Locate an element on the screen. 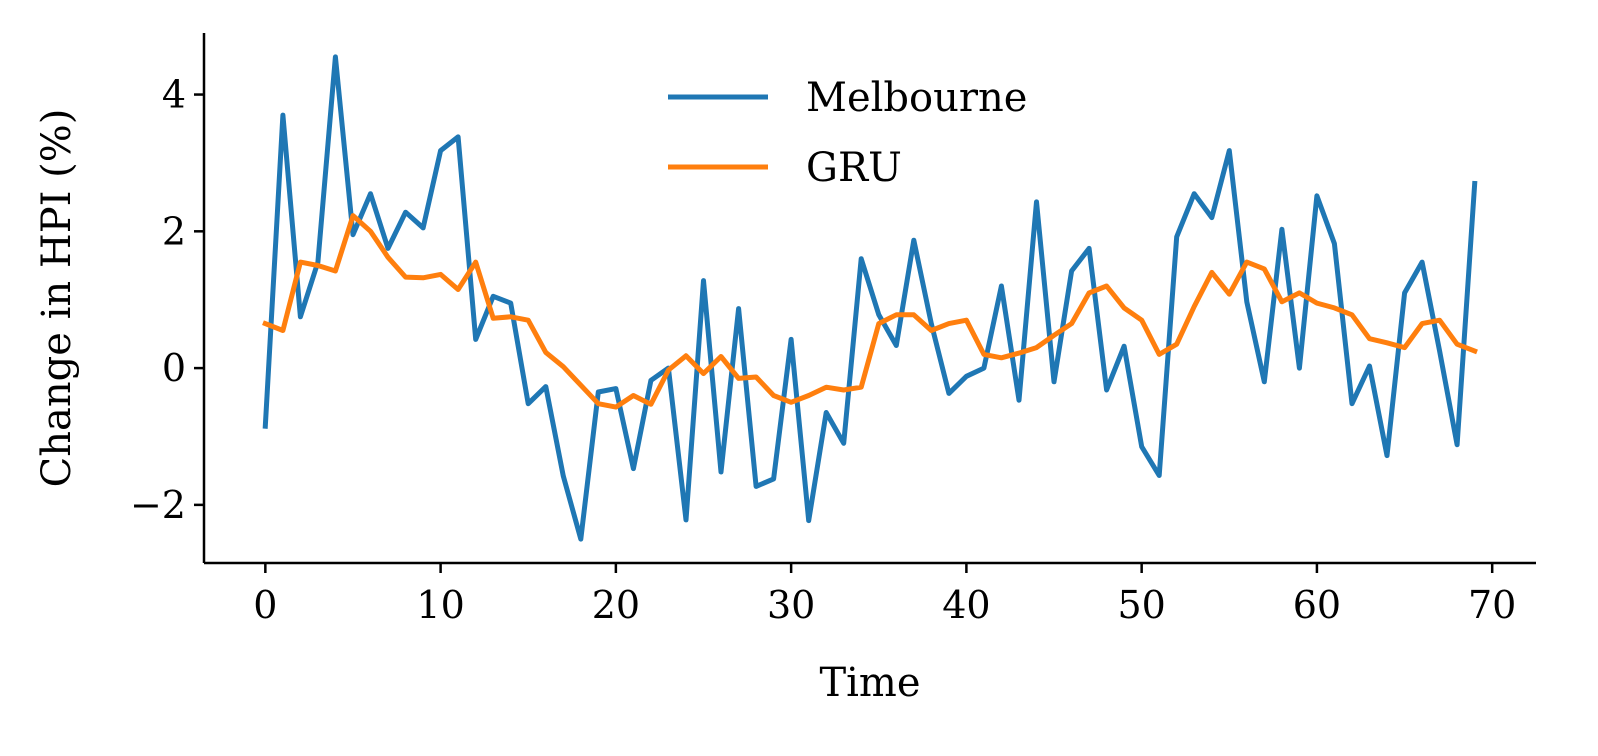 The height and width of the screenshot is (756, 1598). x-axis-ticks: 0 10 20 30 40 50 60 70 is located at coordinates (884, 595).